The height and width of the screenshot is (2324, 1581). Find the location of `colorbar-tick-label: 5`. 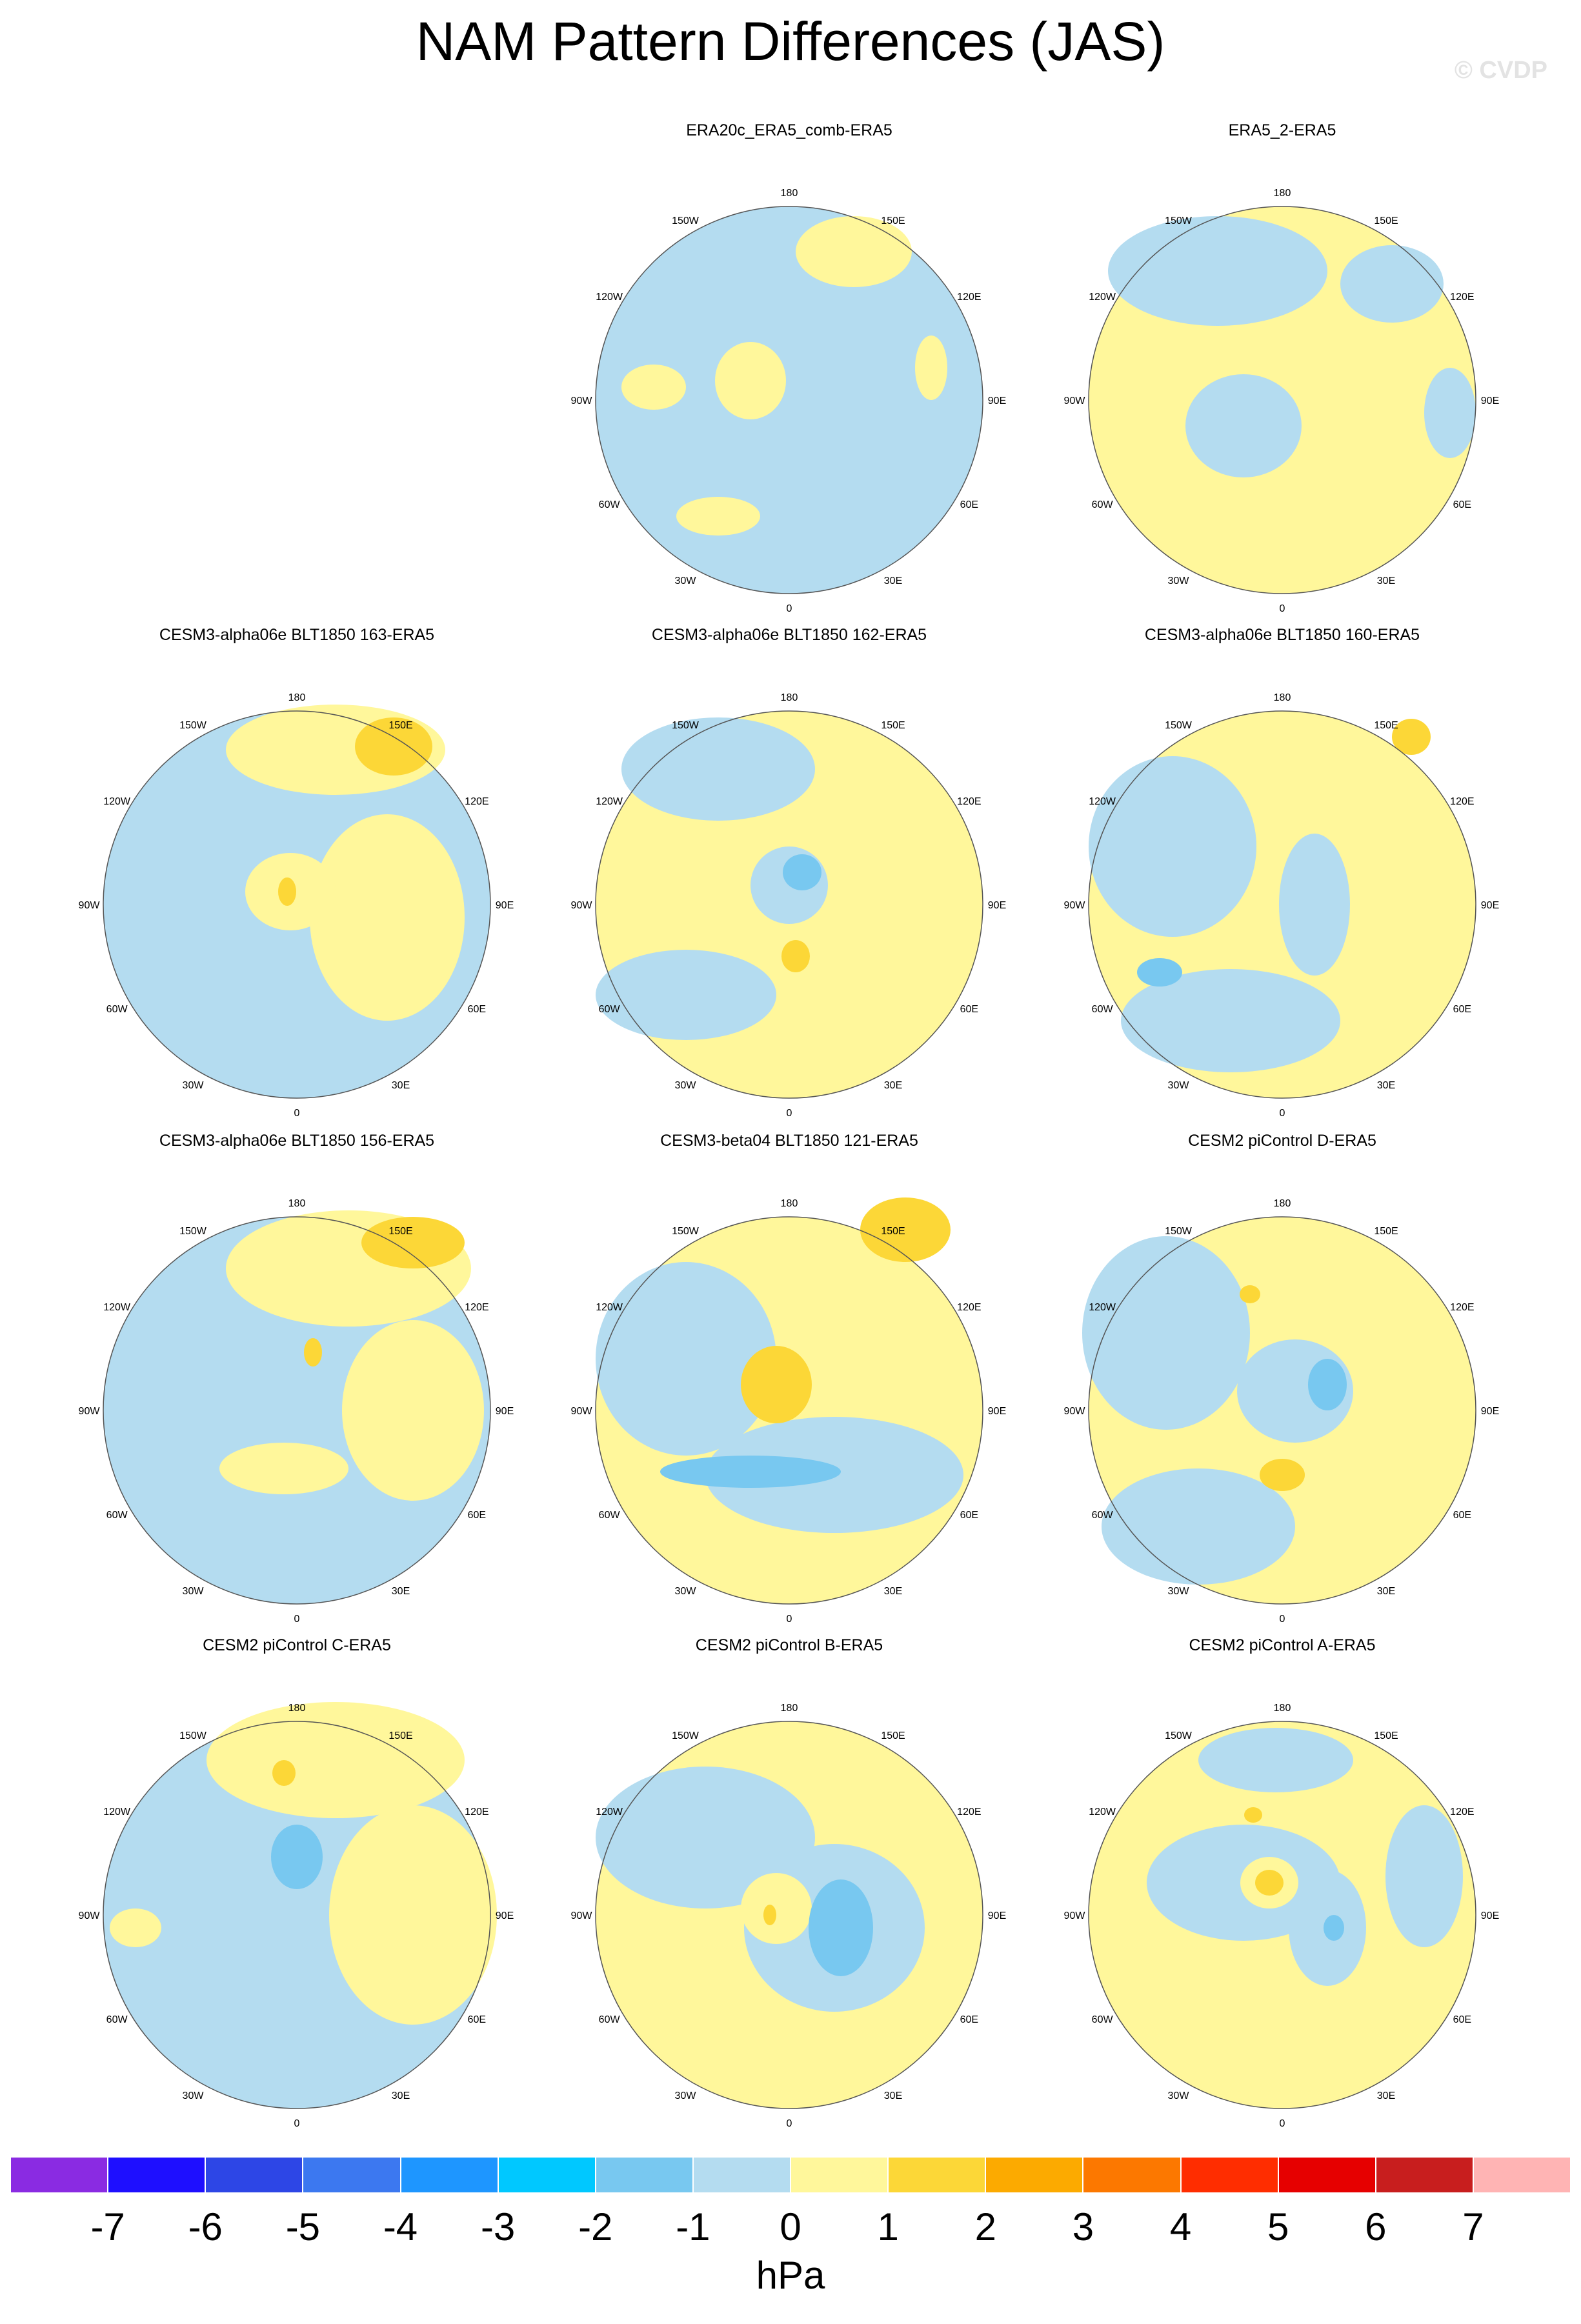

colorbar-tick-label: 5 is located at coordinates (1278, 2227).